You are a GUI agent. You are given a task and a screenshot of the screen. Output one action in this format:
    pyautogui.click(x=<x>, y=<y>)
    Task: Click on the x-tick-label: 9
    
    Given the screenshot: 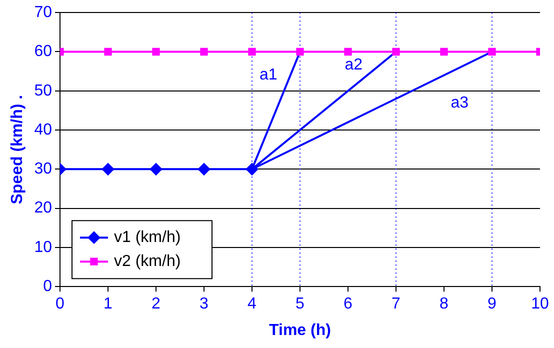 What is the action you would take?
    pyautogui.click(x=492, y=304)
    